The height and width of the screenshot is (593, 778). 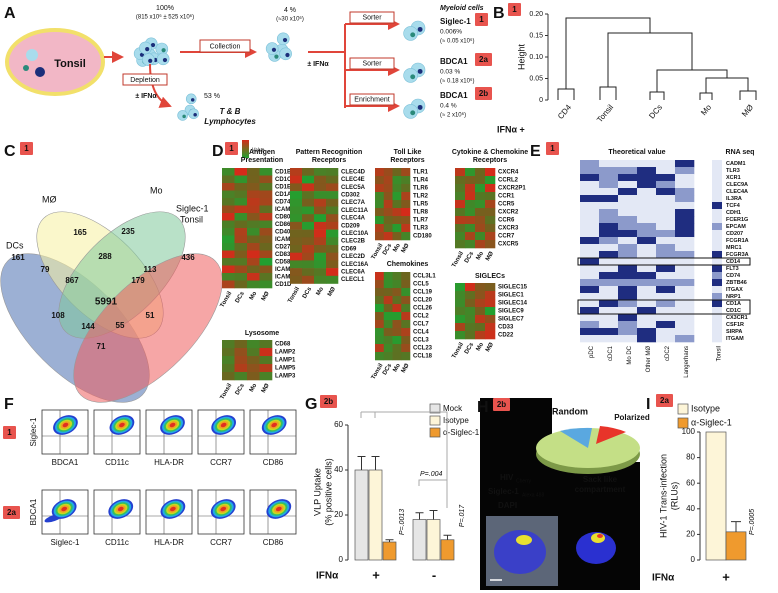 I want to click on count: (≈30 x10⁶), so click(x=290, y=19).